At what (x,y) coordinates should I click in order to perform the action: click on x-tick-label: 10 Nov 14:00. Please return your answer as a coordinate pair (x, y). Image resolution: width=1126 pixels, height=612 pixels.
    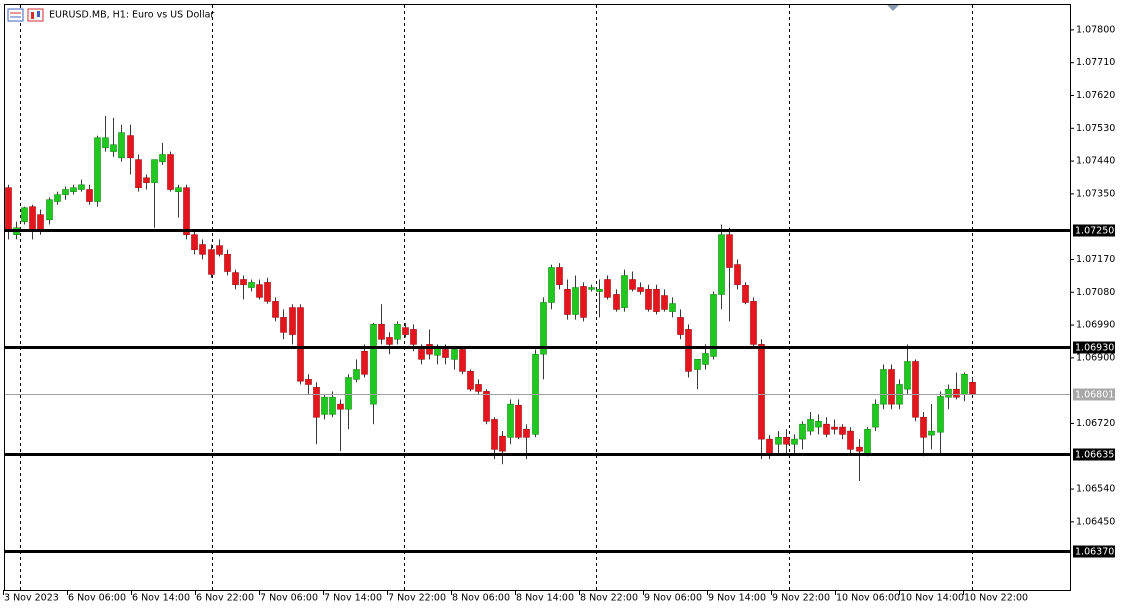
    Looking at the image, I should click on (932, 598).